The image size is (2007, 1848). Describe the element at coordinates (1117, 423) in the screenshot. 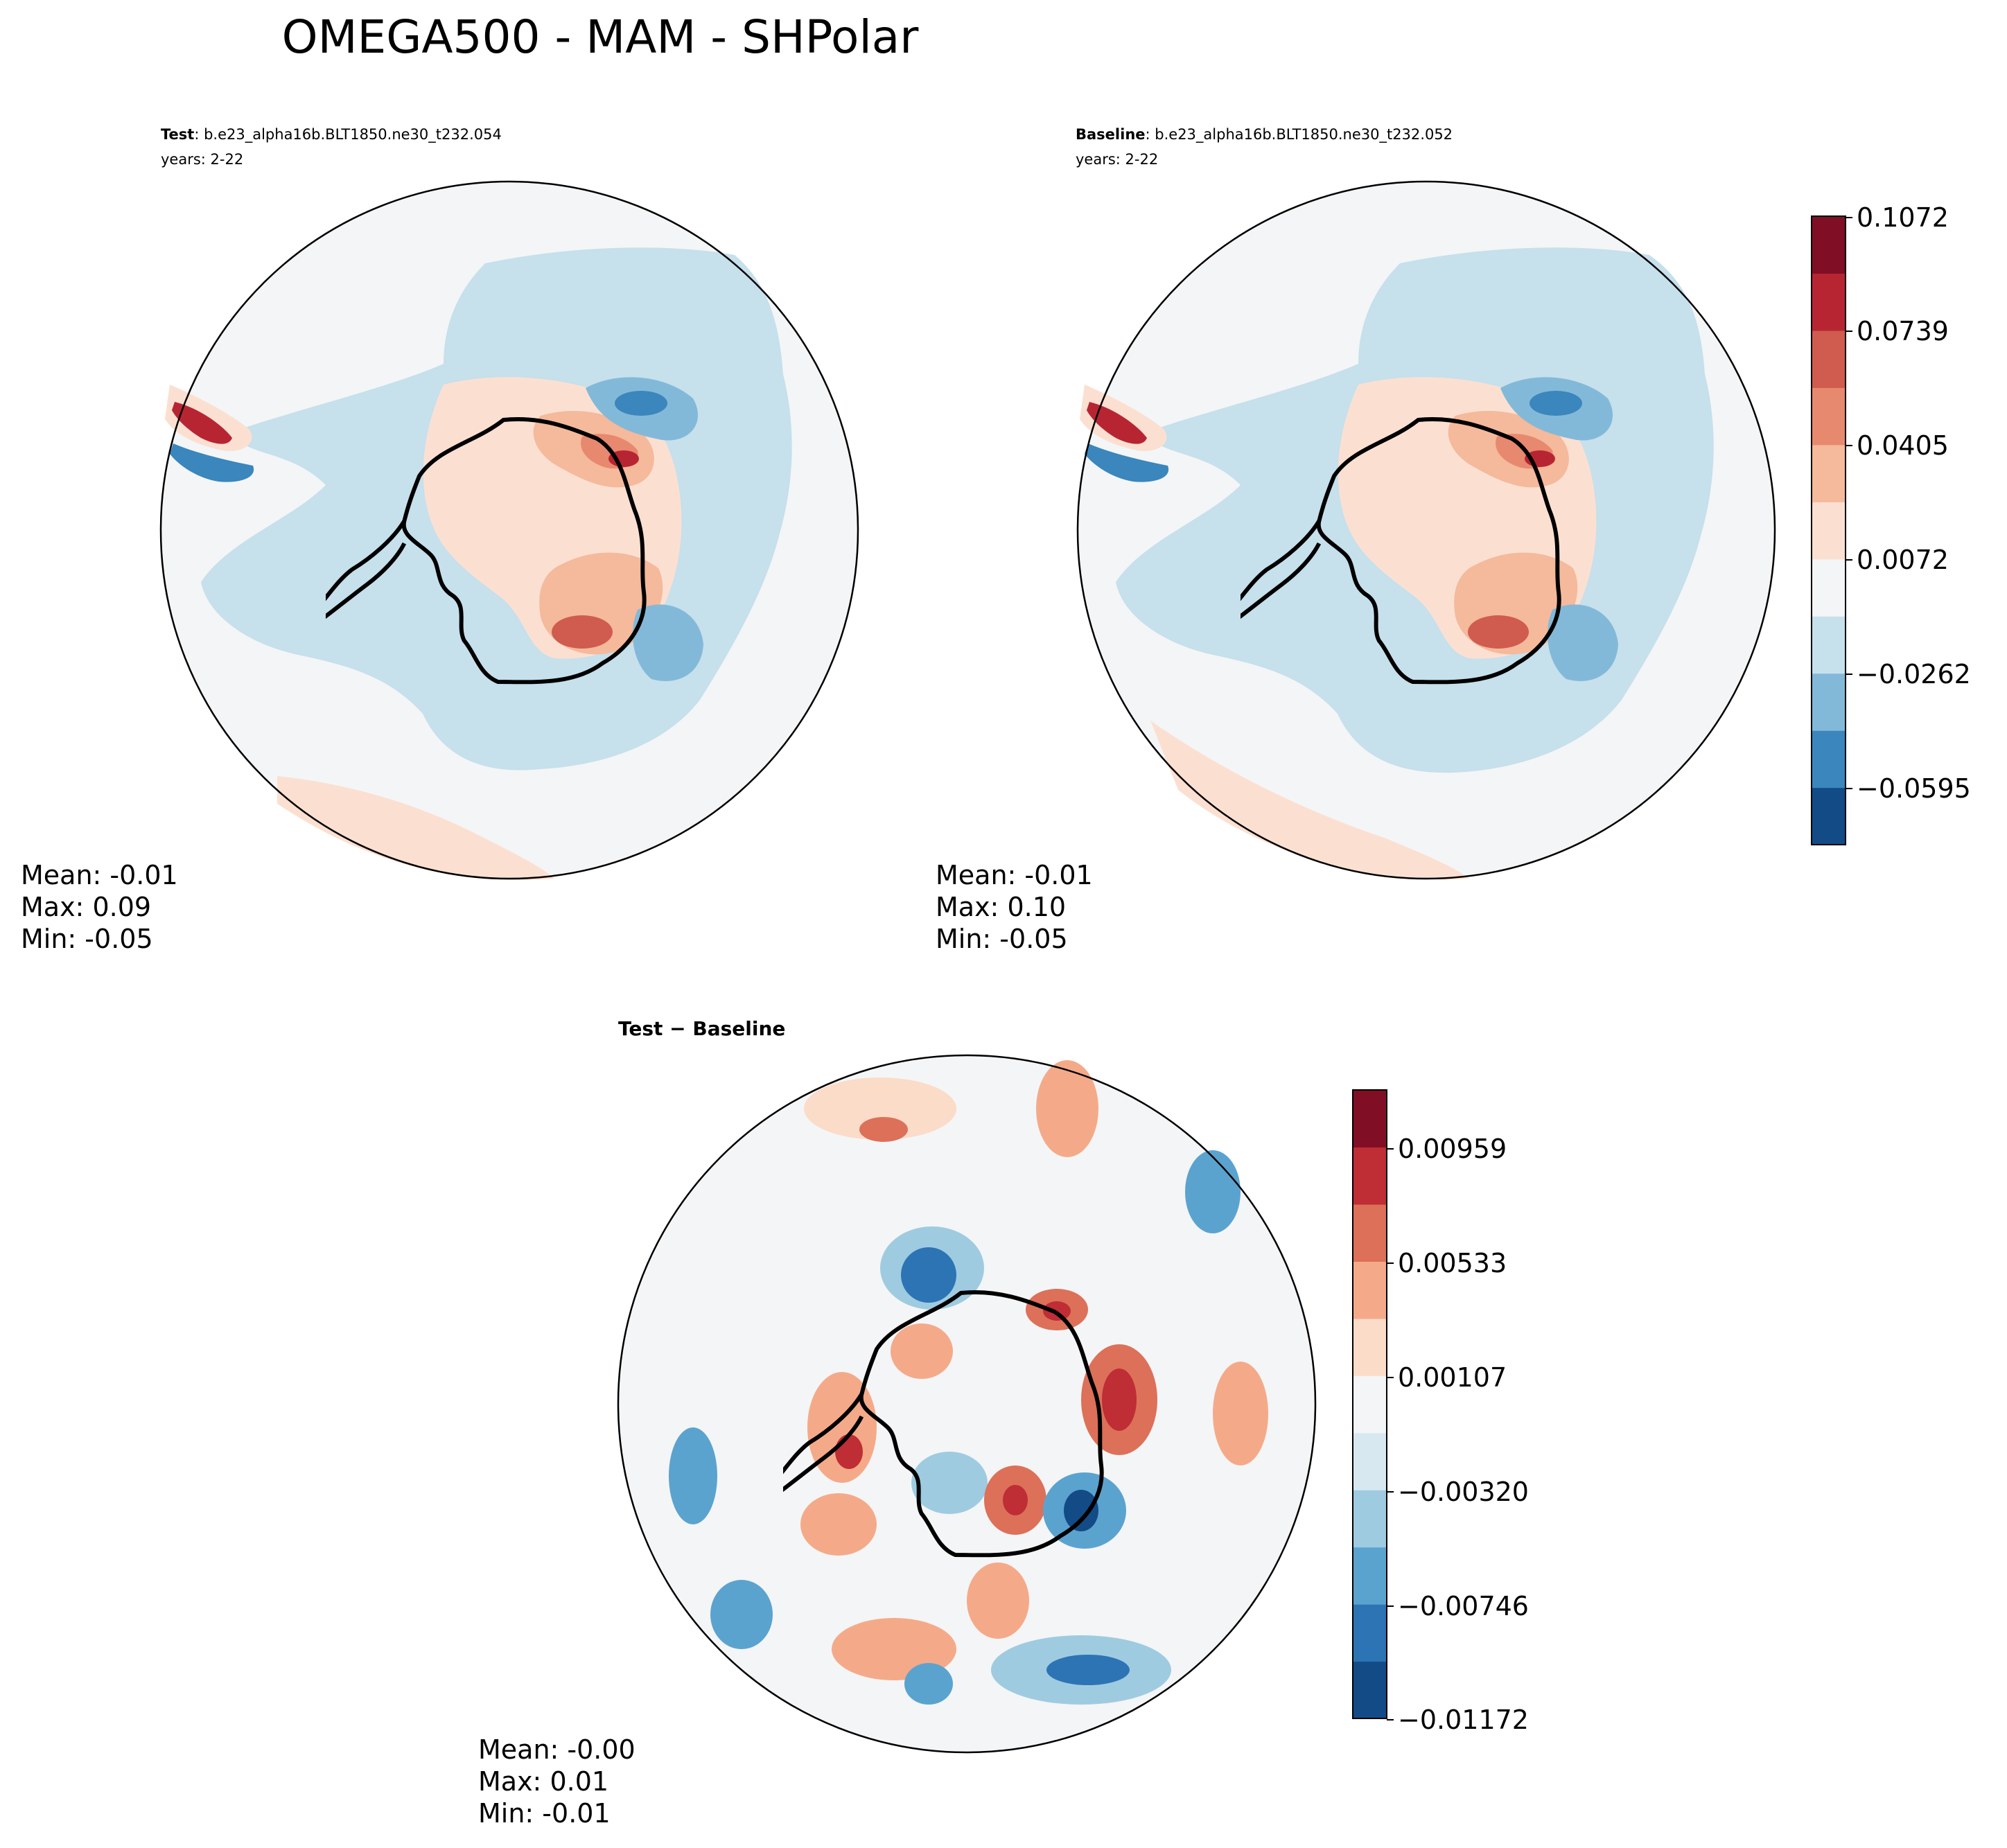

I see `baseline-dipole-pos` at that location.